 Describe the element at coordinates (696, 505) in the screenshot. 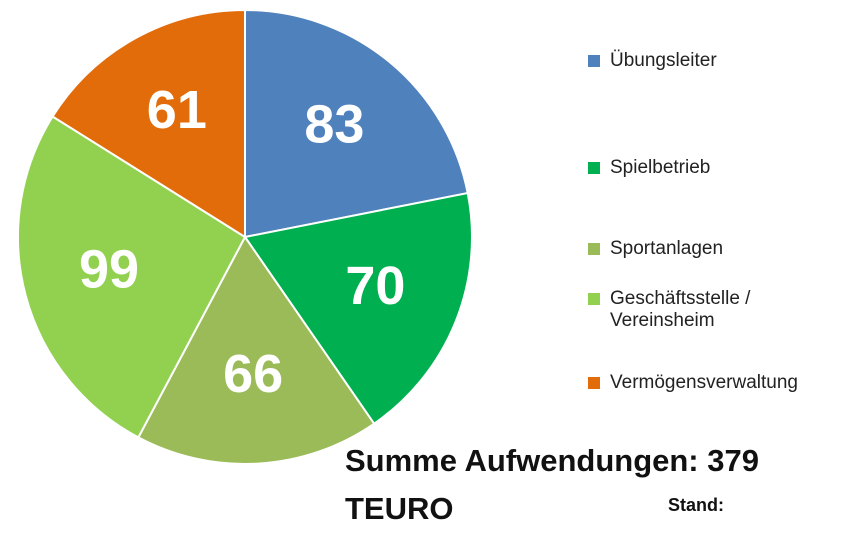

I see `date-label: Stand:` at that location.